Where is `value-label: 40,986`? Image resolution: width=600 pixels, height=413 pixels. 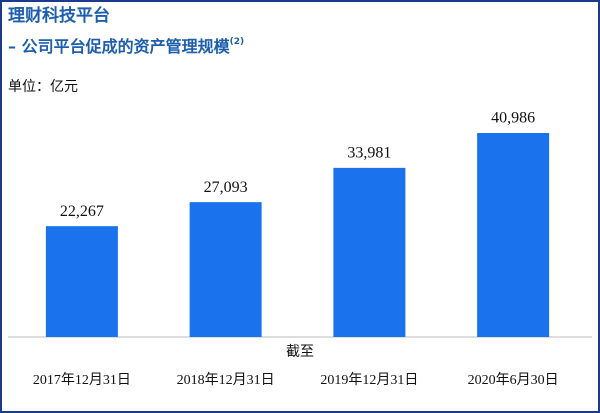 value-label: 40,986 is located at coordinates (513, 118).